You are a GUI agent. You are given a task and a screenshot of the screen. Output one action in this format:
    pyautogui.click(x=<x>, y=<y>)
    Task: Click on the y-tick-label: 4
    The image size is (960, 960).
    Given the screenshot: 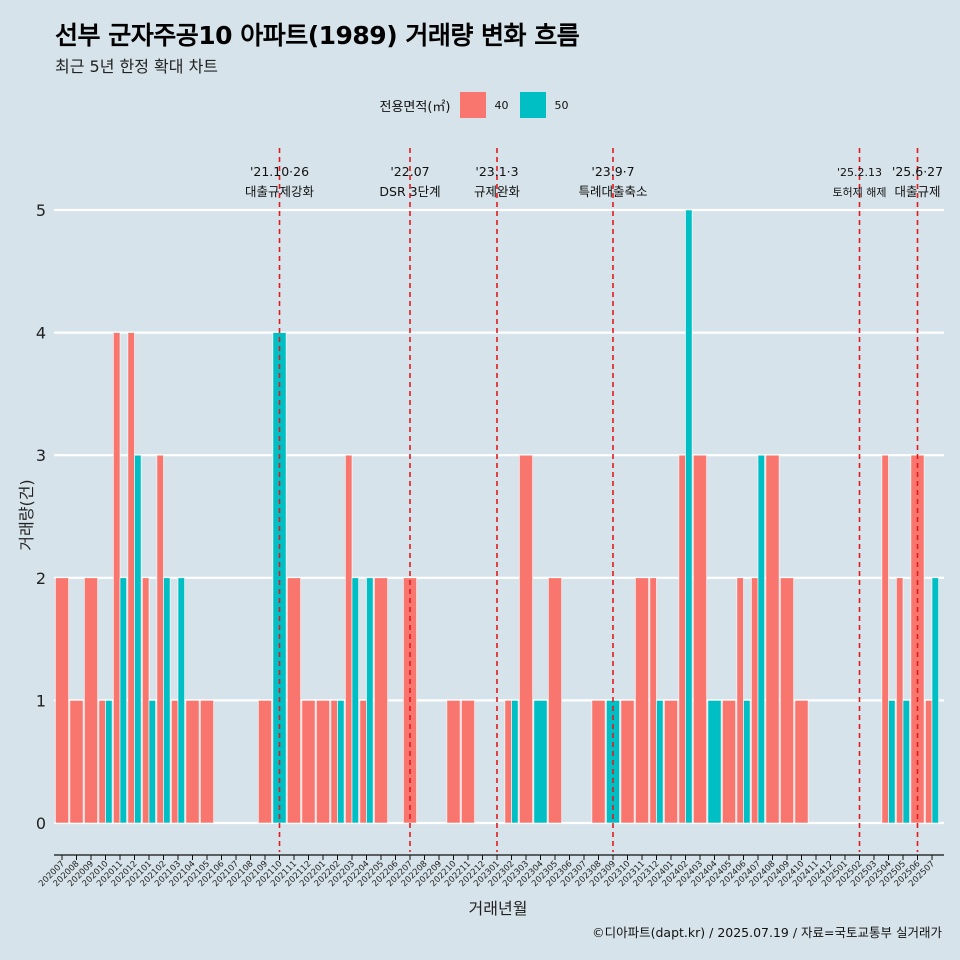 What is the action you would take?
    pyautogui.click(x=41, y=333)
    